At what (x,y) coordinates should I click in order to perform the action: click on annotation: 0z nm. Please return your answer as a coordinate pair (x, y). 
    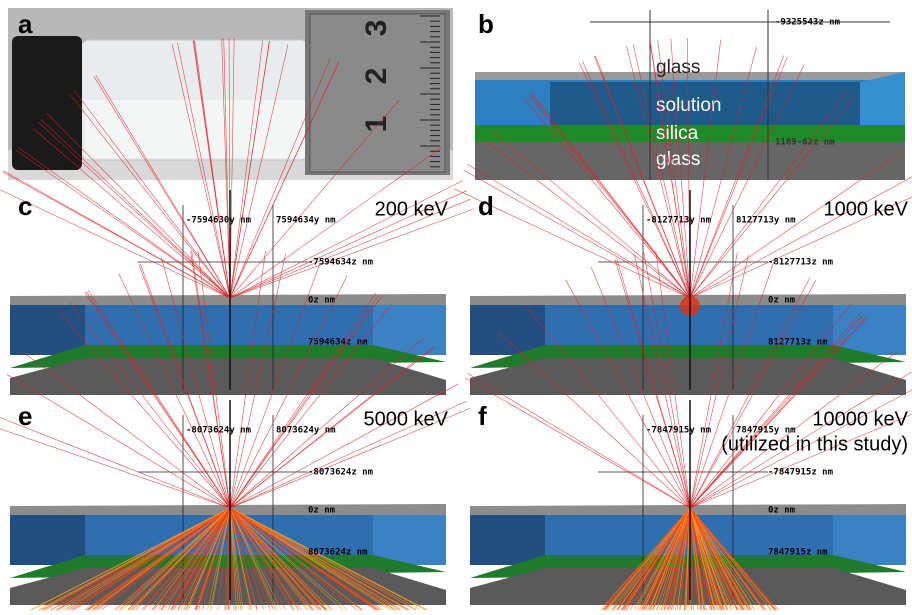
    Looking at the image, I should click on (782, 301).